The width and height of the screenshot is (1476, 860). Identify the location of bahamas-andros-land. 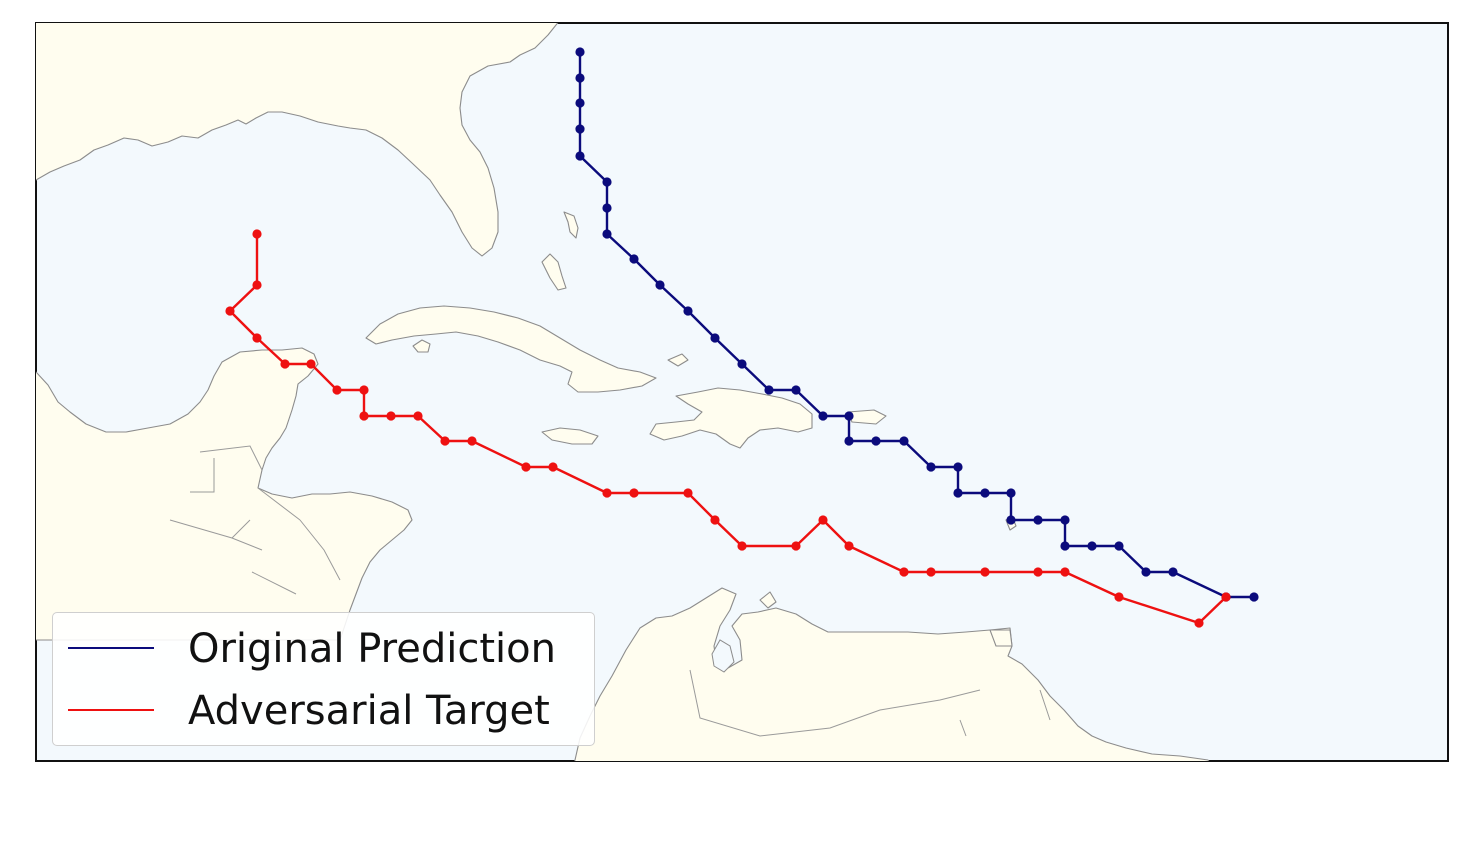
(554, 272).